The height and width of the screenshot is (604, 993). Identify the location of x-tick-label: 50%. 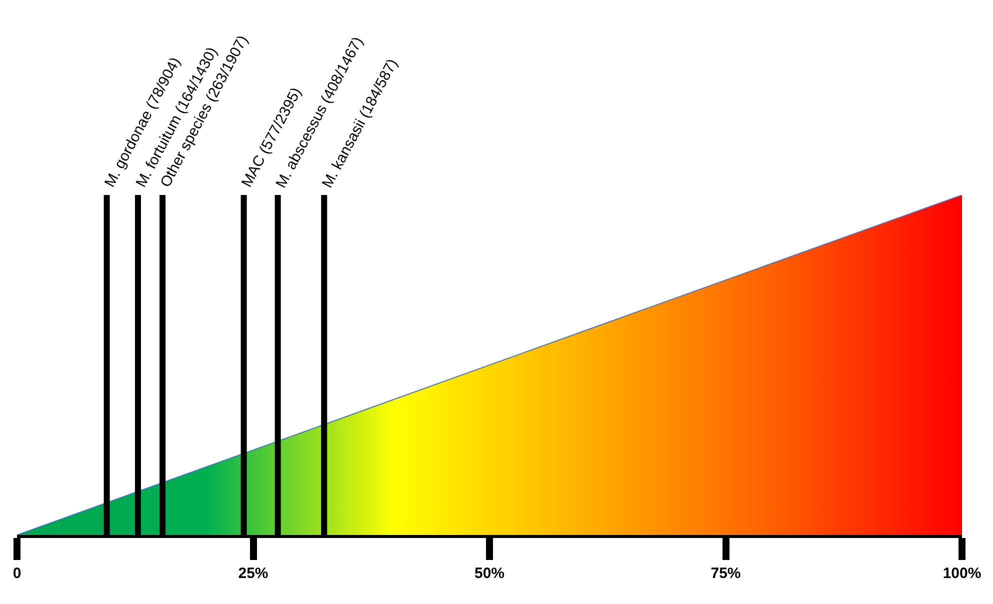
(489, 573).